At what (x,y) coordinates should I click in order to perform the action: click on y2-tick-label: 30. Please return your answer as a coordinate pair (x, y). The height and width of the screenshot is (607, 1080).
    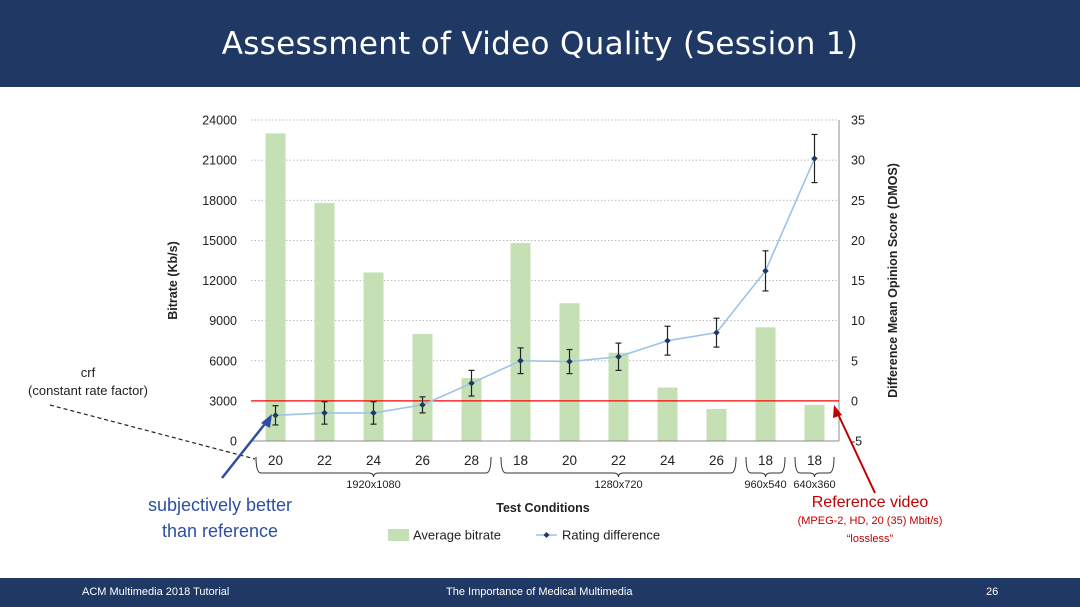
    Looking at the image, I should click on (858, 161).